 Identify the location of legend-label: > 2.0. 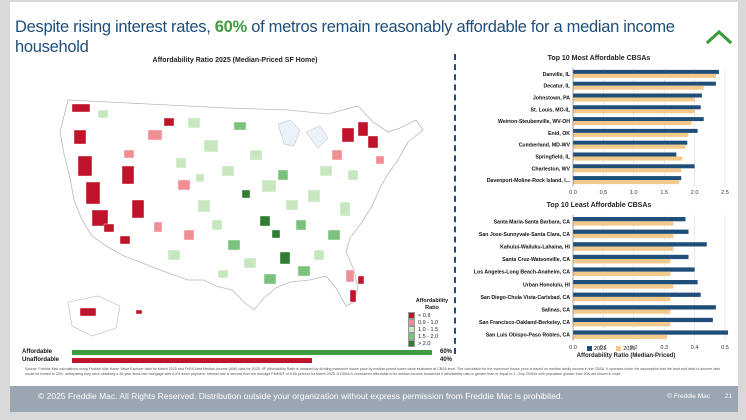
(424, 343).